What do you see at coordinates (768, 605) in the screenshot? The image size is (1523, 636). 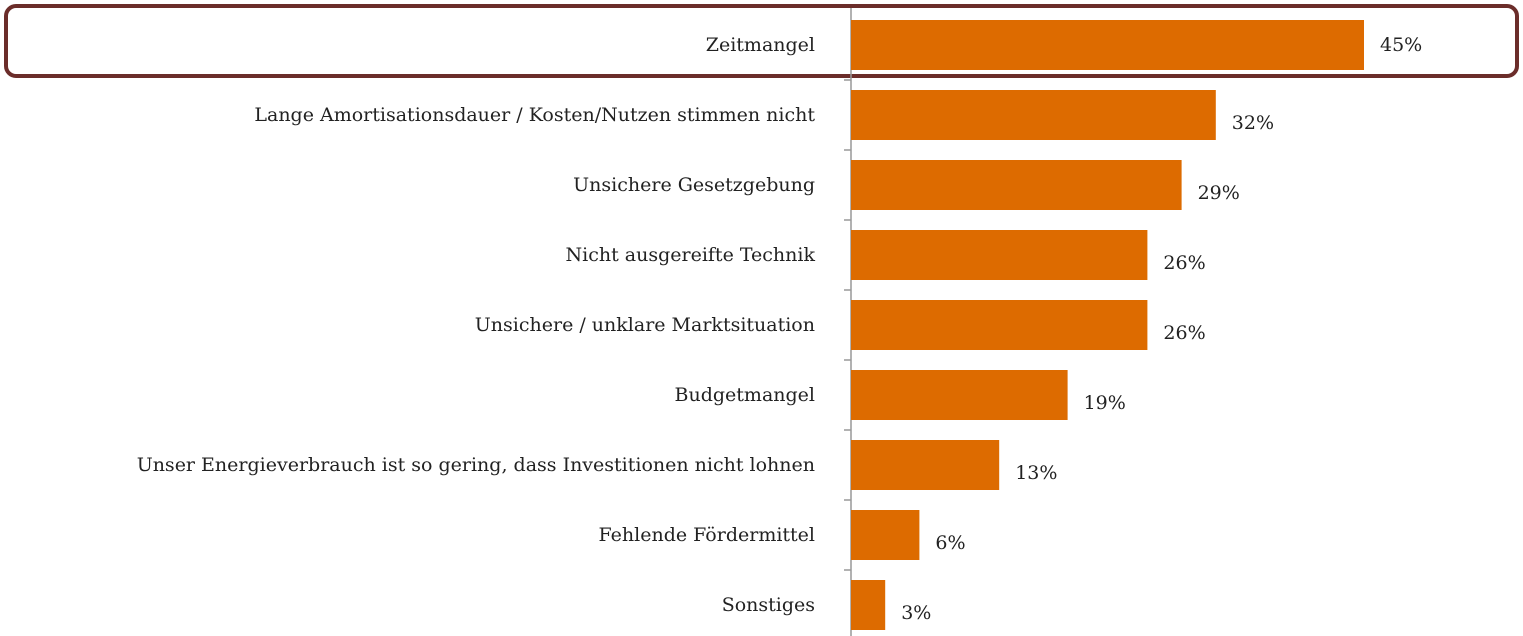 I see `category-text: Sonstiges` at bounding box center [768, 605].